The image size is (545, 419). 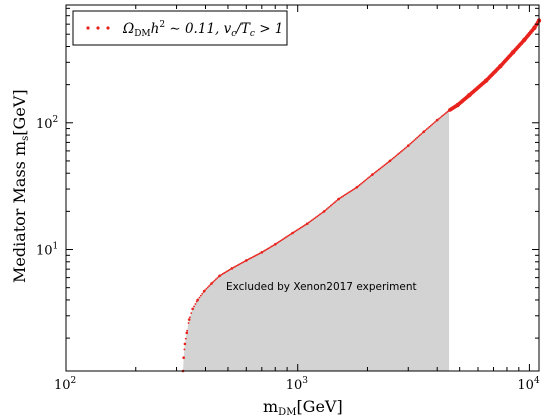 What do you see at coordinates (321, 287) in the screenshot?
I see `excluded-region-label: Excluded by Xenon2017 experiment` at bounding box center [321, 287].